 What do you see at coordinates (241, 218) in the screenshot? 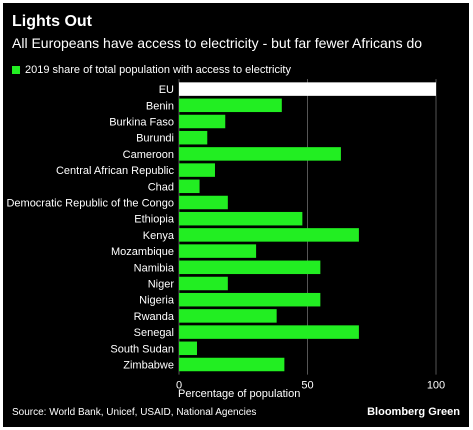
I see `bar-ethiopia` at bounding box center [241, 218].